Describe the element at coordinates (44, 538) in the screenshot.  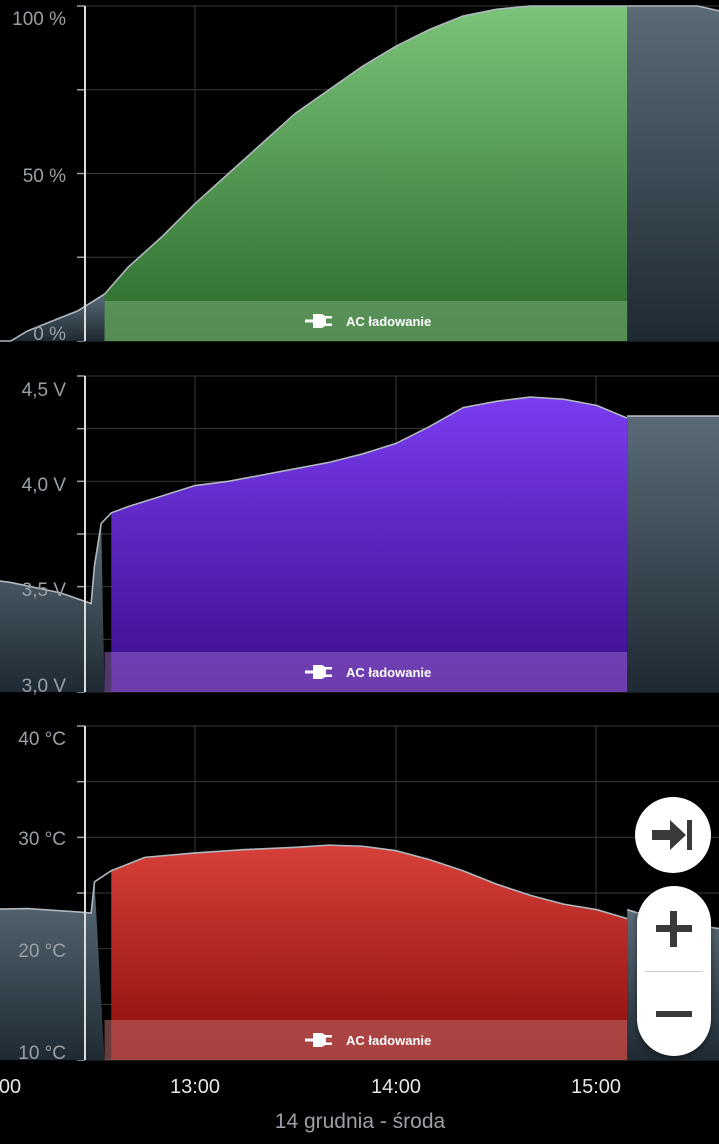
I see `voltage-y-ticks: 4,5 V 4,0 V 3,5 V 3,0 V` at that location.